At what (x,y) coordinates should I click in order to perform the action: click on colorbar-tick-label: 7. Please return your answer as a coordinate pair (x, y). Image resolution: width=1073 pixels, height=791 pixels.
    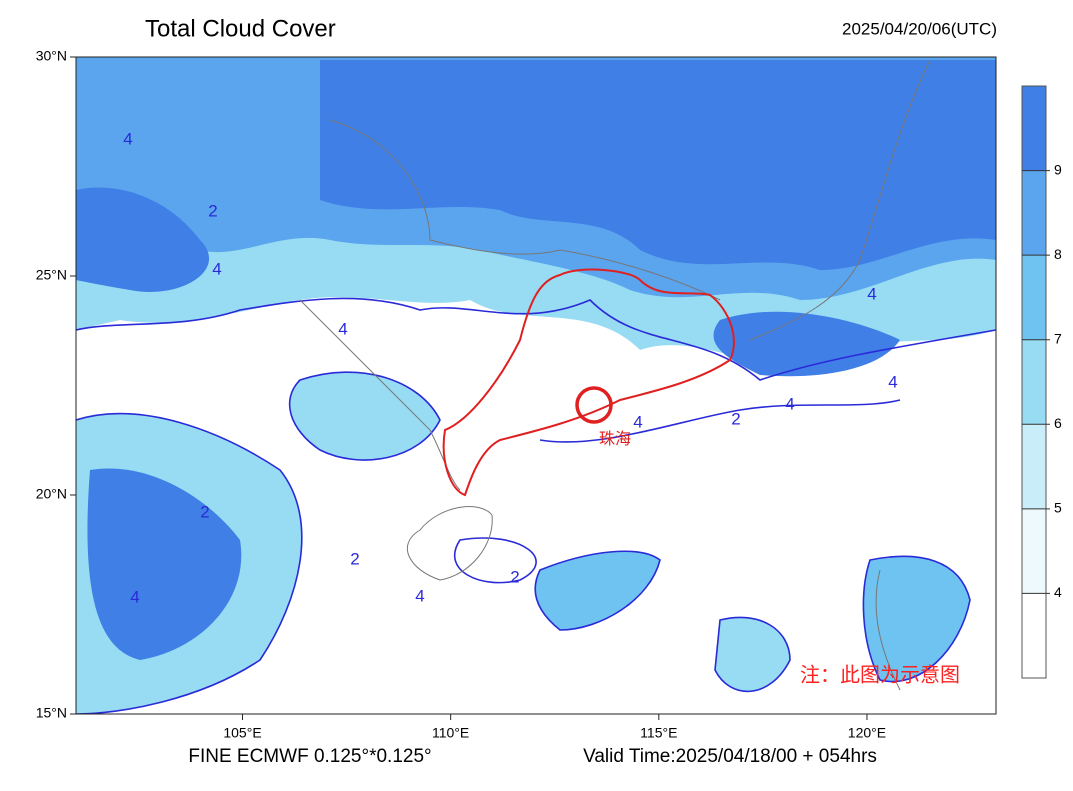
    Looking at the image, I should click on (1058, 338).